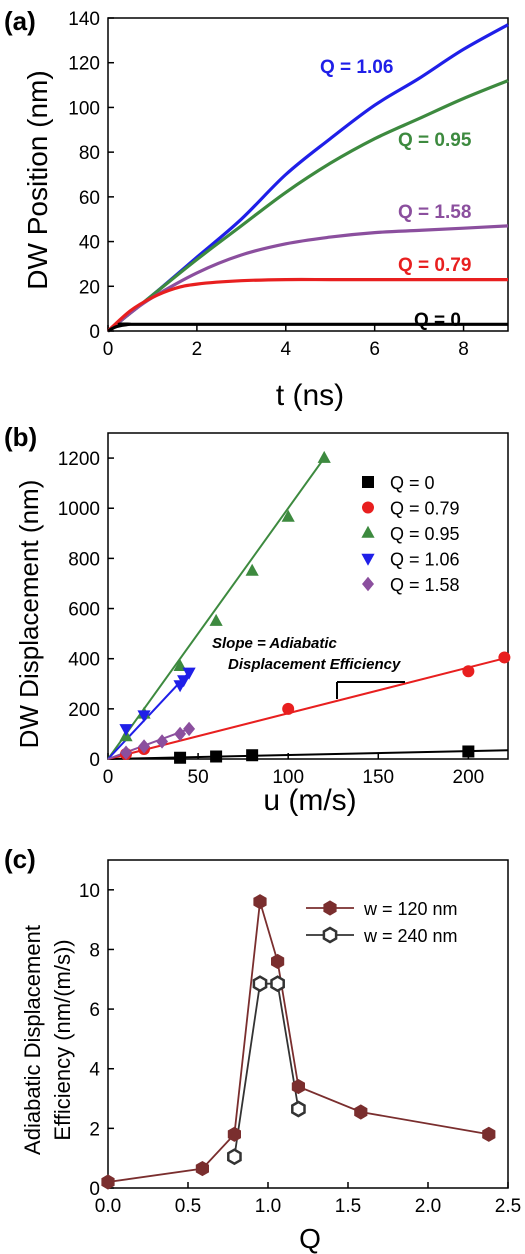 The image size is (525, 1254). What do you see at coordinates (84, 710) in the screenshot?
I see `panel-b-y-tick-label: 200` at bounding box center [84, 710].